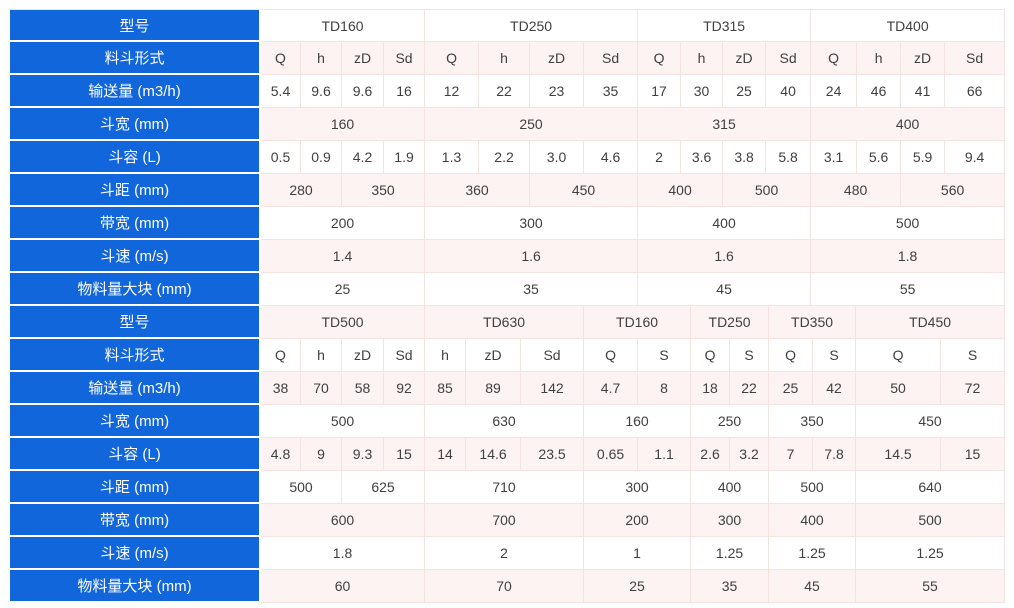 The image size is (1014, 608). What do you see at coordinates (750, 388) in the screenshot?
I see `data-cell-capacity: 22` at bounding box center [750, 388].